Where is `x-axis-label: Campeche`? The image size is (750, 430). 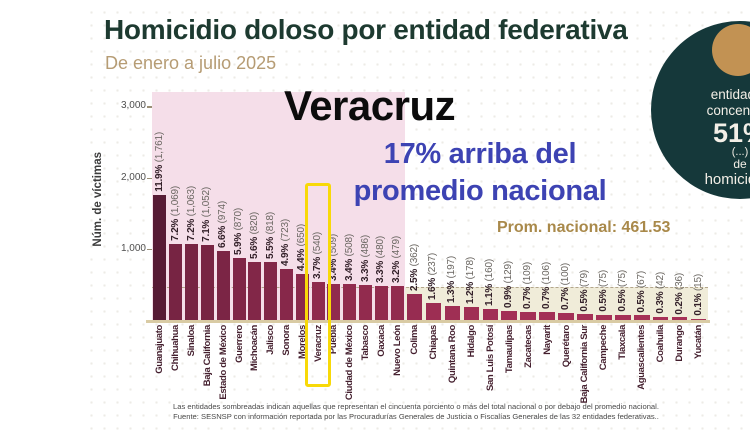 x-axis-label: Campeche is located at coordinates (604, 348).